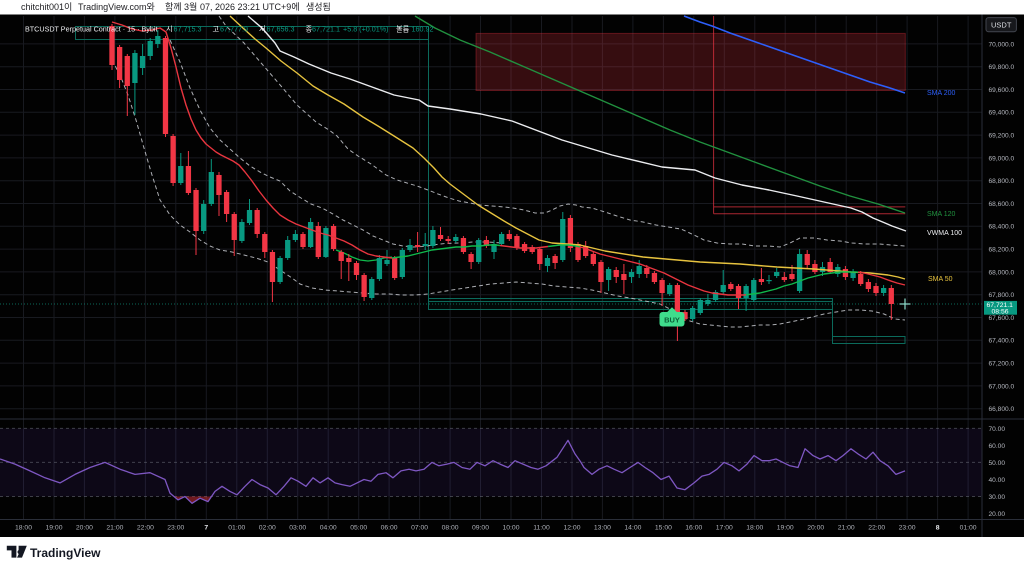  I want to click on svg-text: 68,400.0, so click(1002, 227).